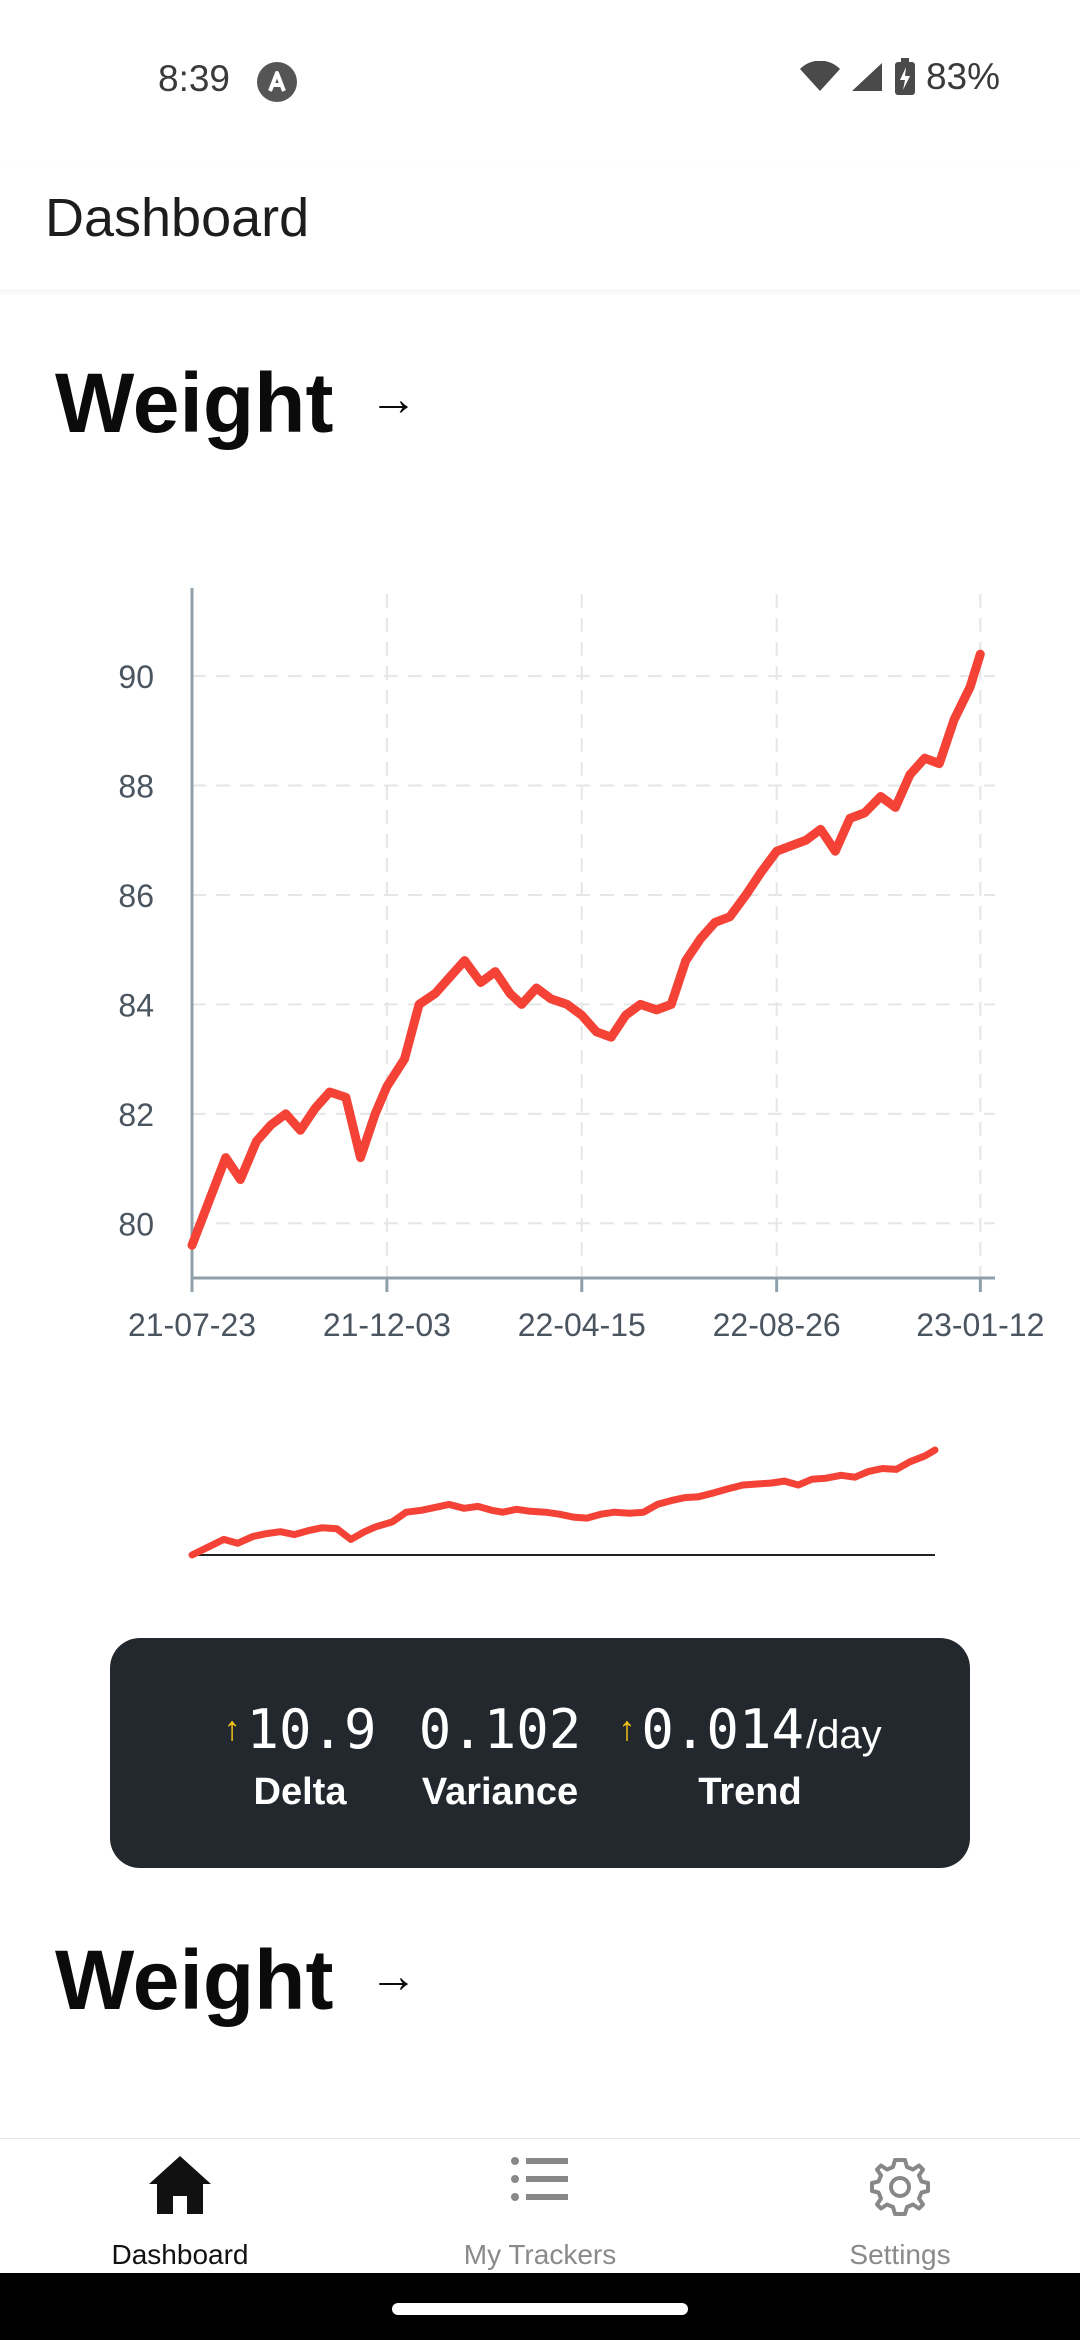 This screenshot has height=2340, width=1080. I want to click on app-notification-icon, so click(277, 82).